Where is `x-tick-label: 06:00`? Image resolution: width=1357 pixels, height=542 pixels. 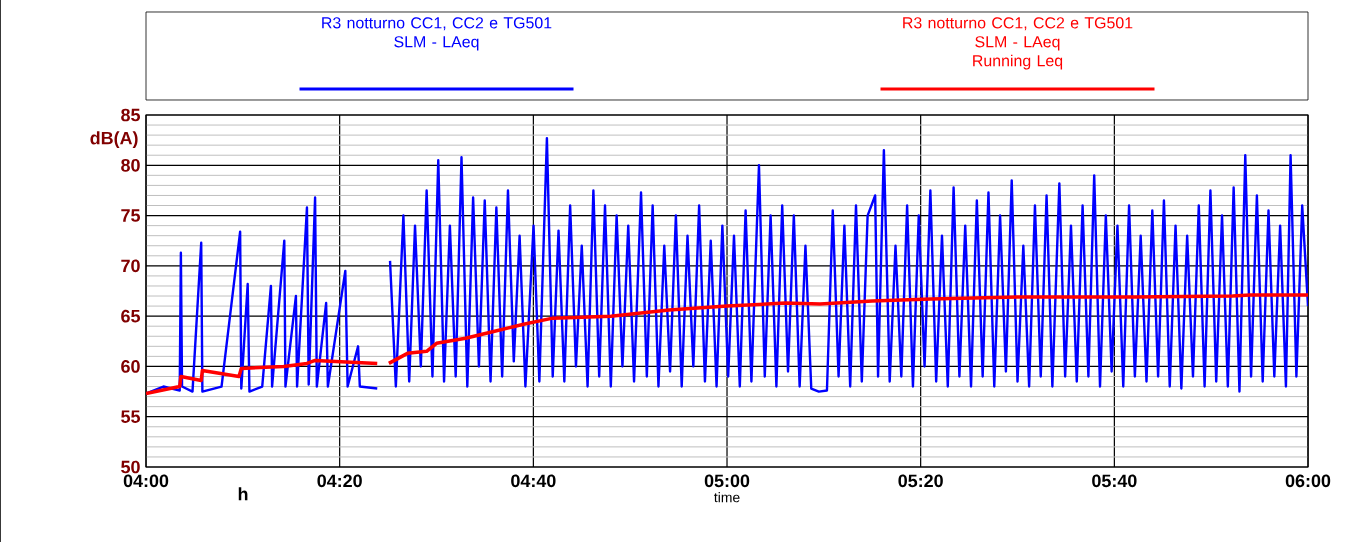 x-tick-label: 06:00 is located at coordinates (1308, 481).